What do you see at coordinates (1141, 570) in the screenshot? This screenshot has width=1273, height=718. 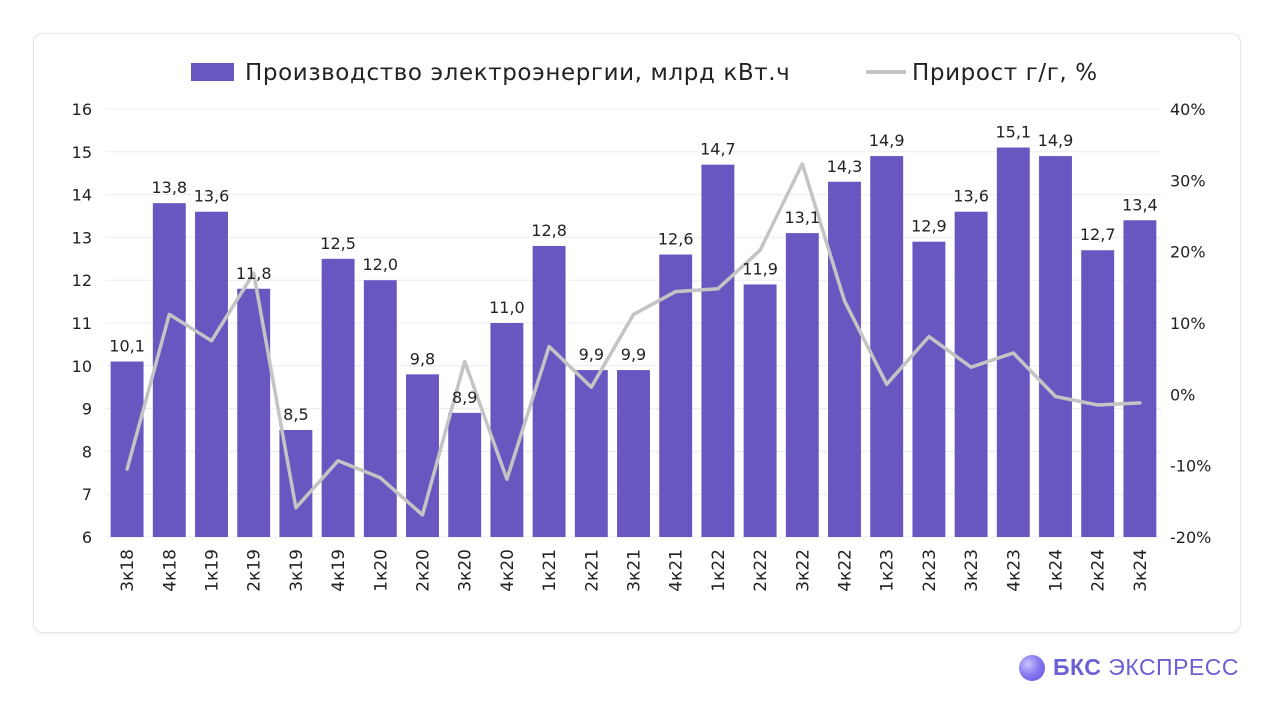 I see `x-tick-label: 3к24` at bounding box center [1141, 570].